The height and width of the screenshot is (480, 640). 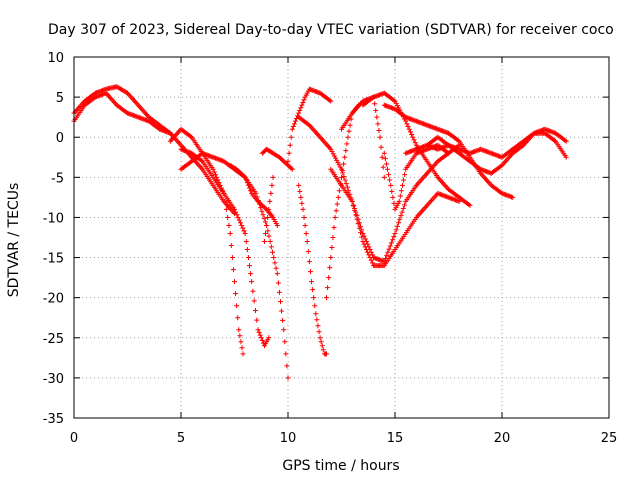 What do you see at coordinates (502, 438) in the screenshot?
I see `x-tick-label: 20` at bounding box center [502, 438].